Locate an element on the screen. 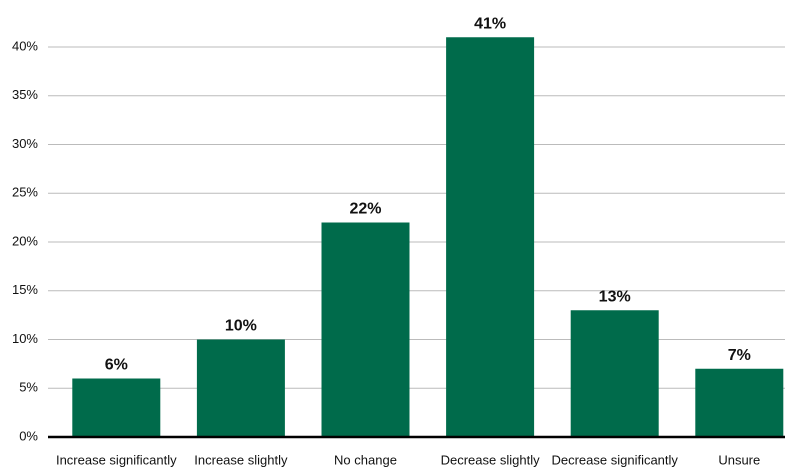 The width and height of the screenshot is (788, 471). x-tick-label: Decrease slightly is located at coordinates (490, 459).